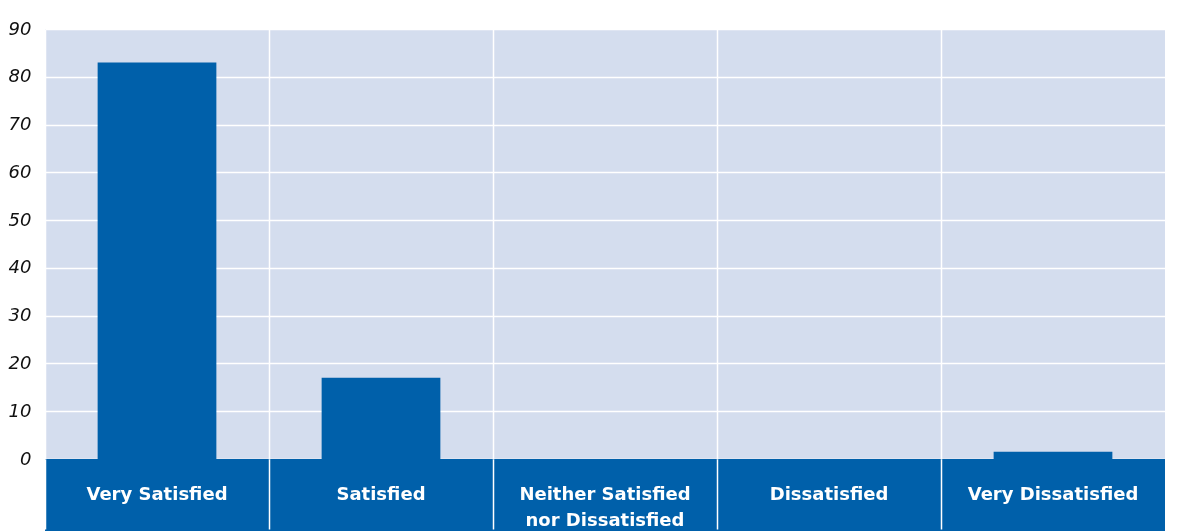 The image size is (1197, 532). I want to click on y-tick-label: 30, so click(20, 315).